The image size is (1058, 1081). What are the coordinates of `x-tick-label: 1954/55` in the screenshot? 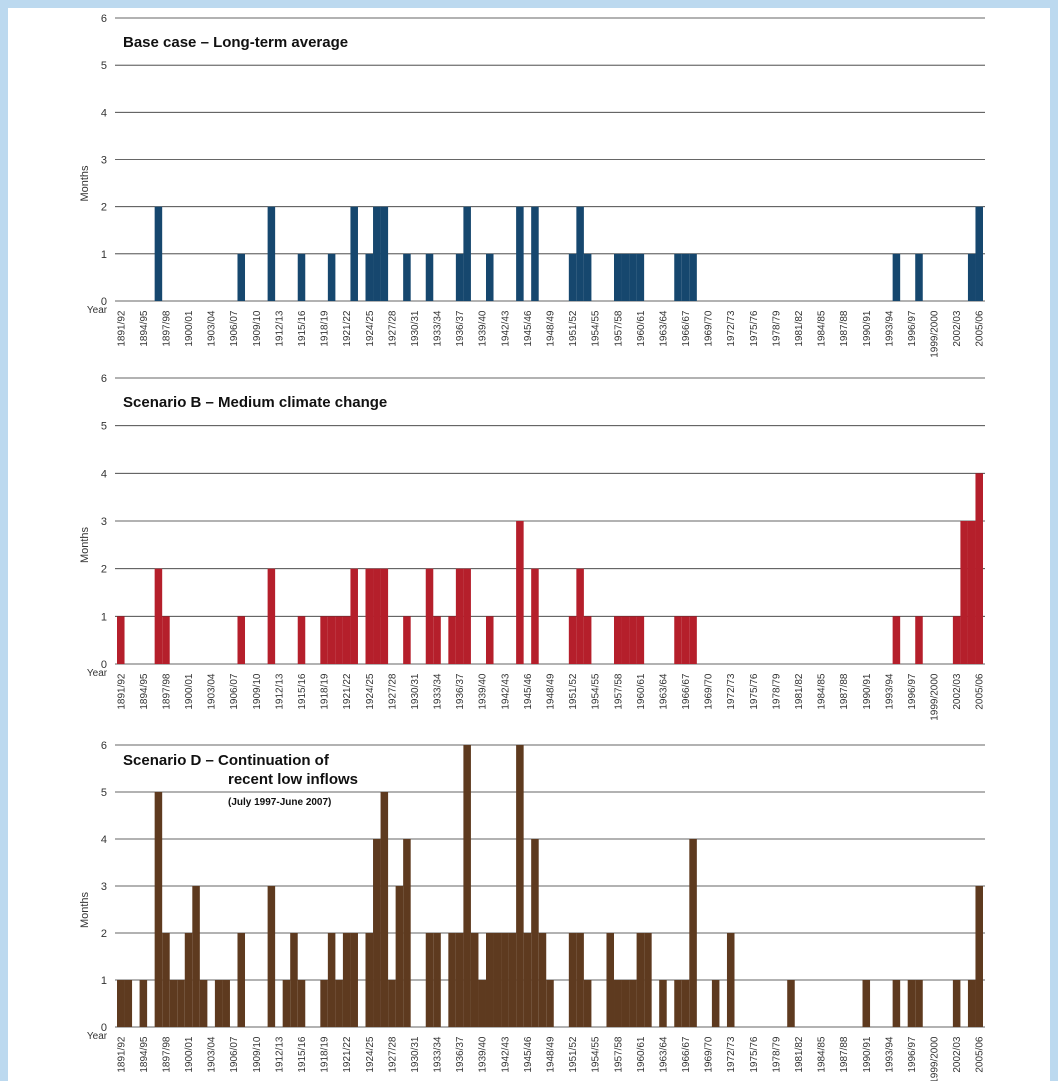 It's located at (596, 1054).